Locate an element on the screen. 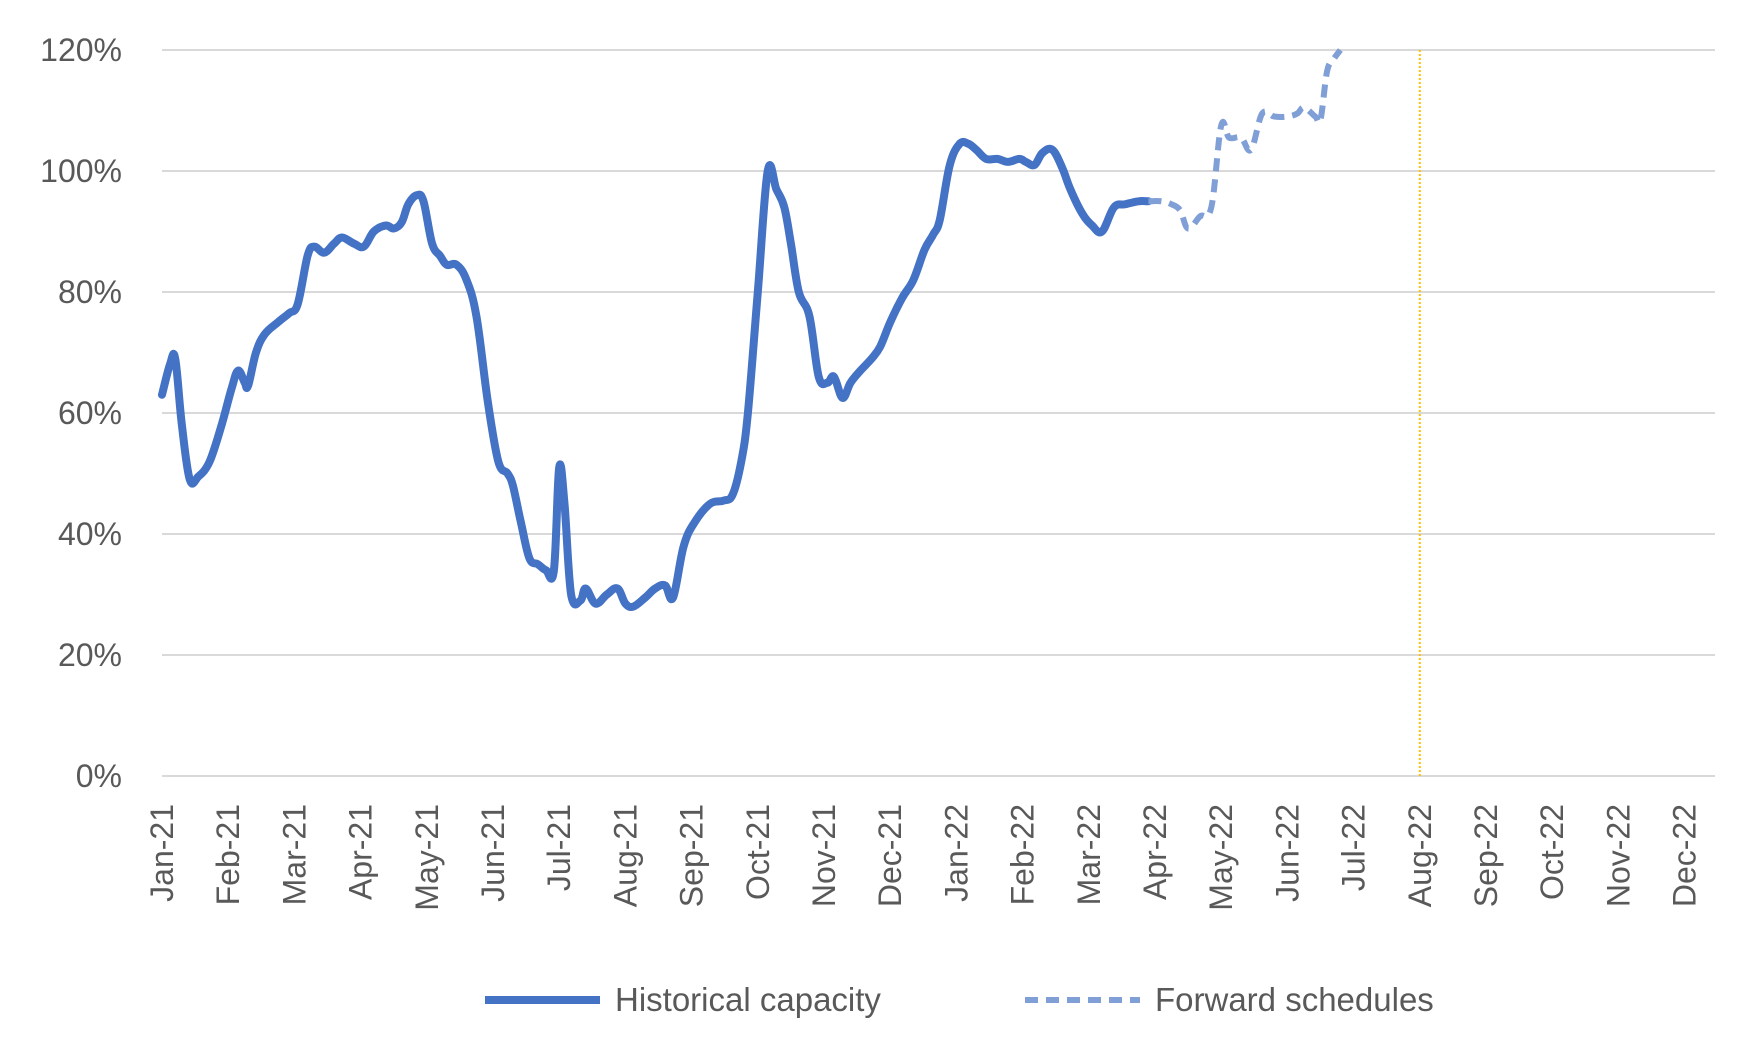 This screenshot has width=1754, height=1043. y-tick-label: 20% is located at coordinates (90, 655).